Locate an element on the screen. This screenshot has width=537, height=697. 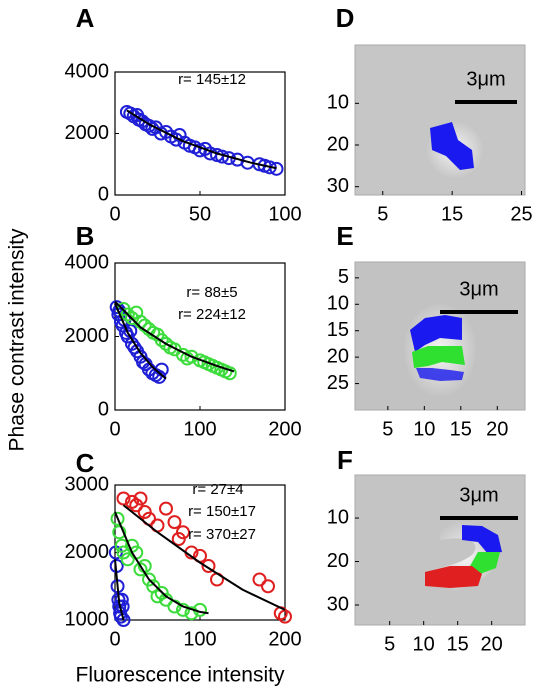
x-tick-label: 50 is located at coordinates (200, 214).